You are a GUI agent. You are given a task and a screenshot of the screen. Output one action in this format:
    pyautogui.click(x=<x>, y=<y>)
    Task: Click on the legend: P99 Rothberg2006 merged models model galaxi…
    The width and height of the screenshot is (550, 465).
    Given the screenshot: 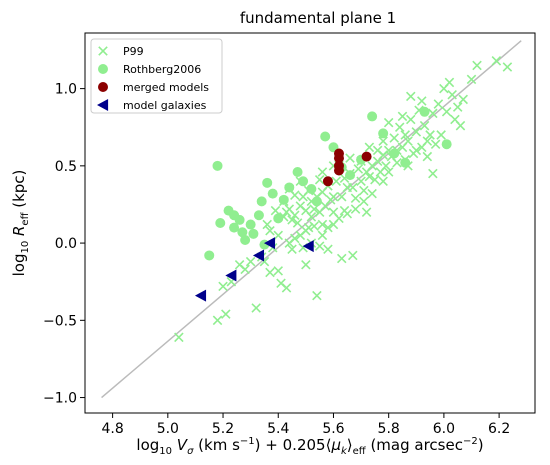 What is the action you would take?
    pyautogui.click(x=156, y=76)
    